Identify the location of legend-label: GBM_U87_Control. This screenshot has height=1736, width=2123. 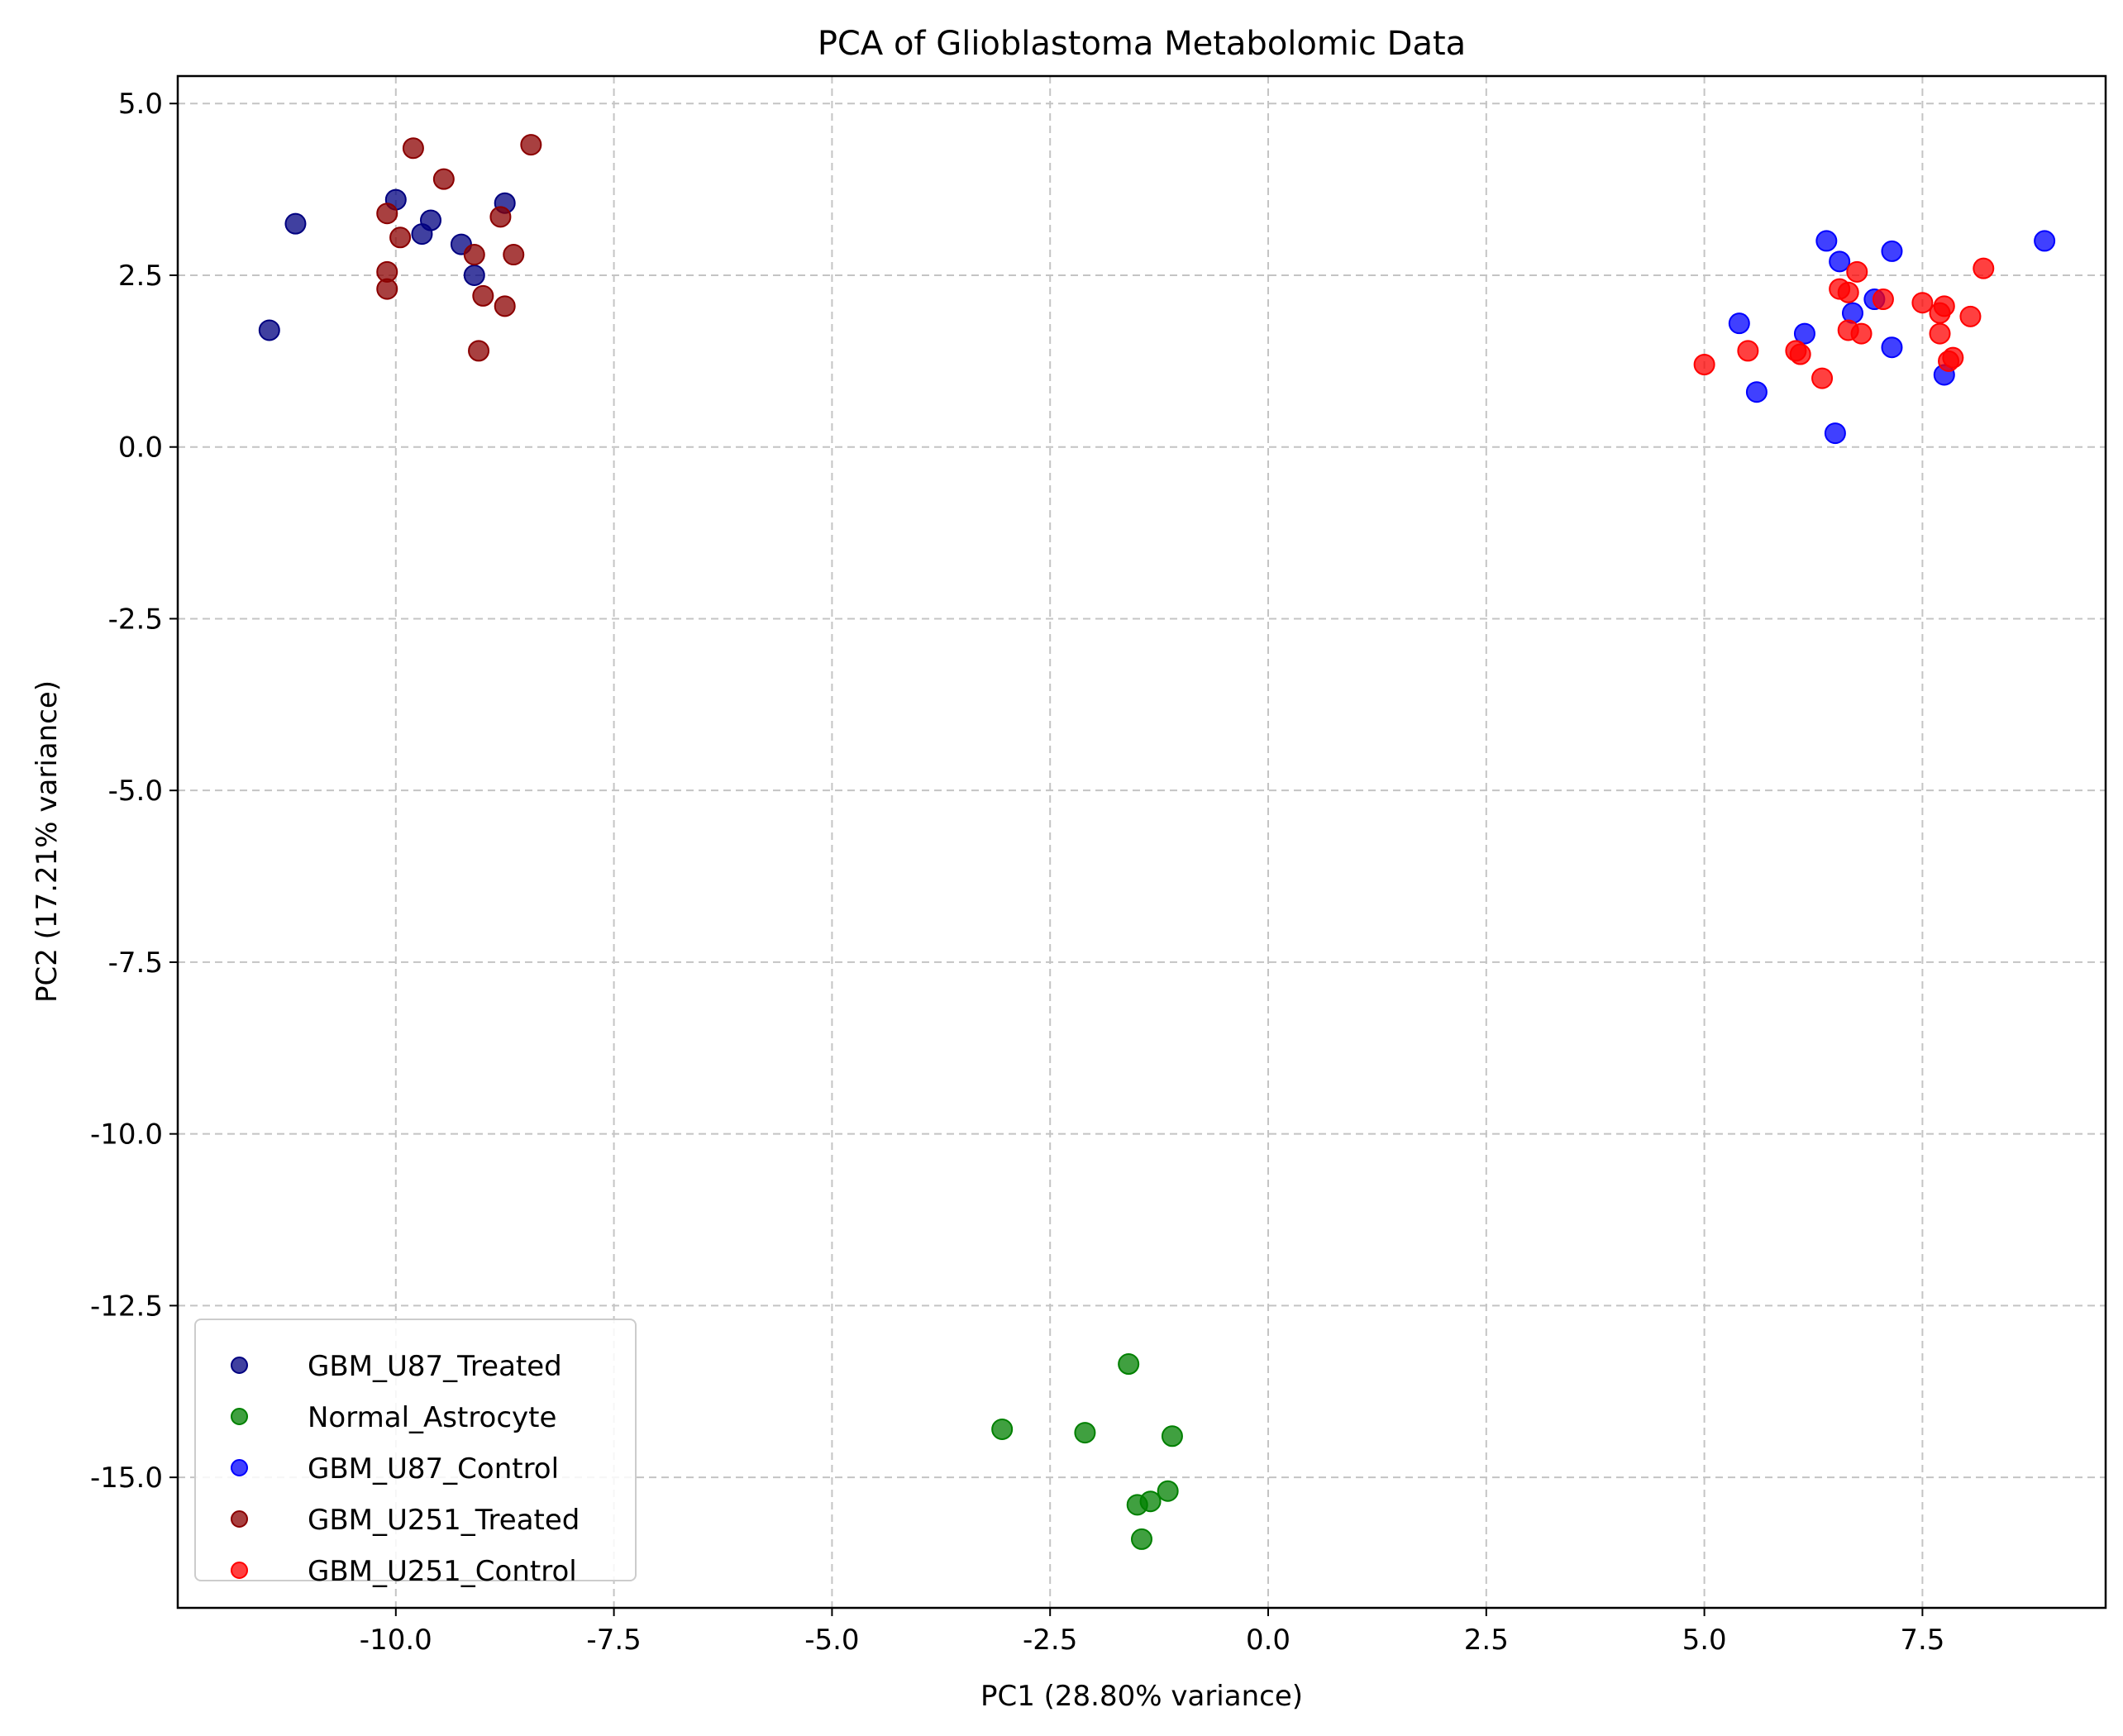
(434, 1469).